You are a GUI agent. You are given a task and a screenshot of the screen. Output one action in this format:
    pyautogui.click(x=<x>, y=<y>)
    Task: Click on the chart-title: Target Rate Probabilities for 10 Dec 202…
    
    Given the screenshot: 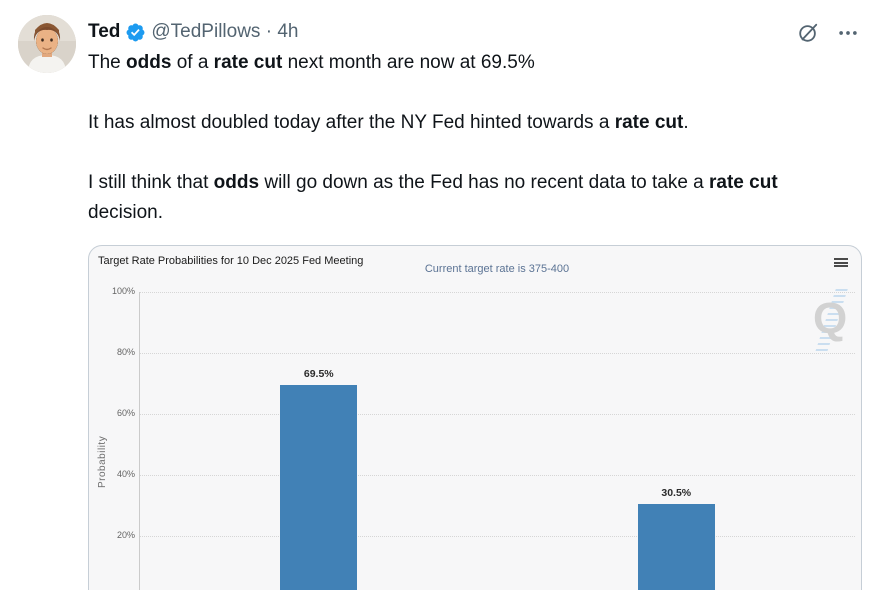 What is the action you would take?
    pyautogui.click(x=231, y=261)
    